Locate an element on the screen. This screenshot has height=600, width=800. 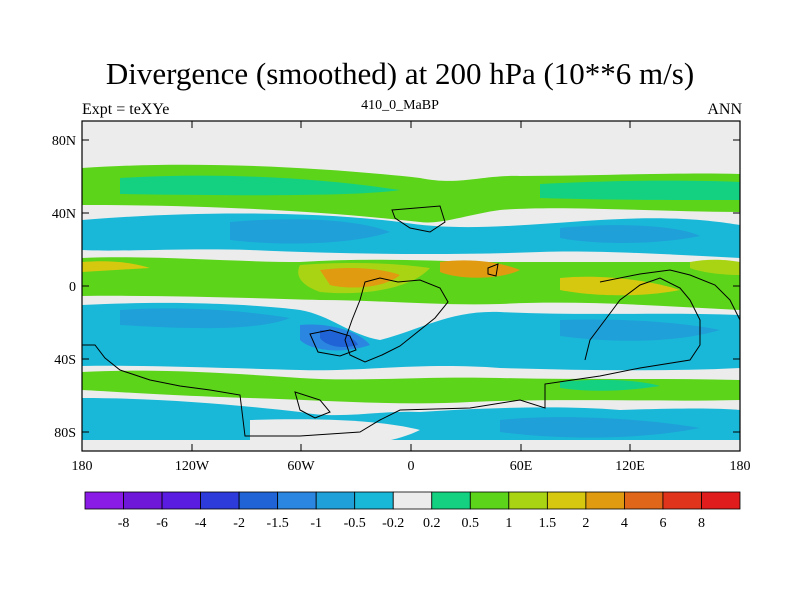
y-tick-label: 80S is located at coordinates (65, 433).